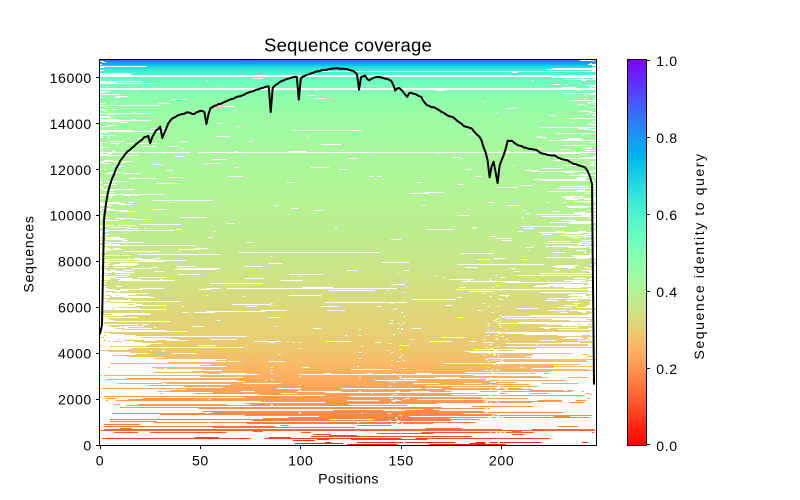 This screenshot has height=500, width=800. I want to click on svg-text: 10000, so click(71, 216).